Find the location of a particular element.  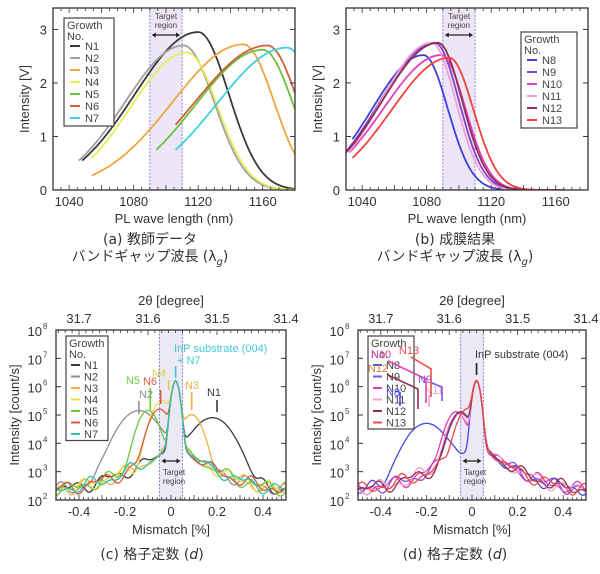

series-line-N13 is located at coordinates (472, 437).